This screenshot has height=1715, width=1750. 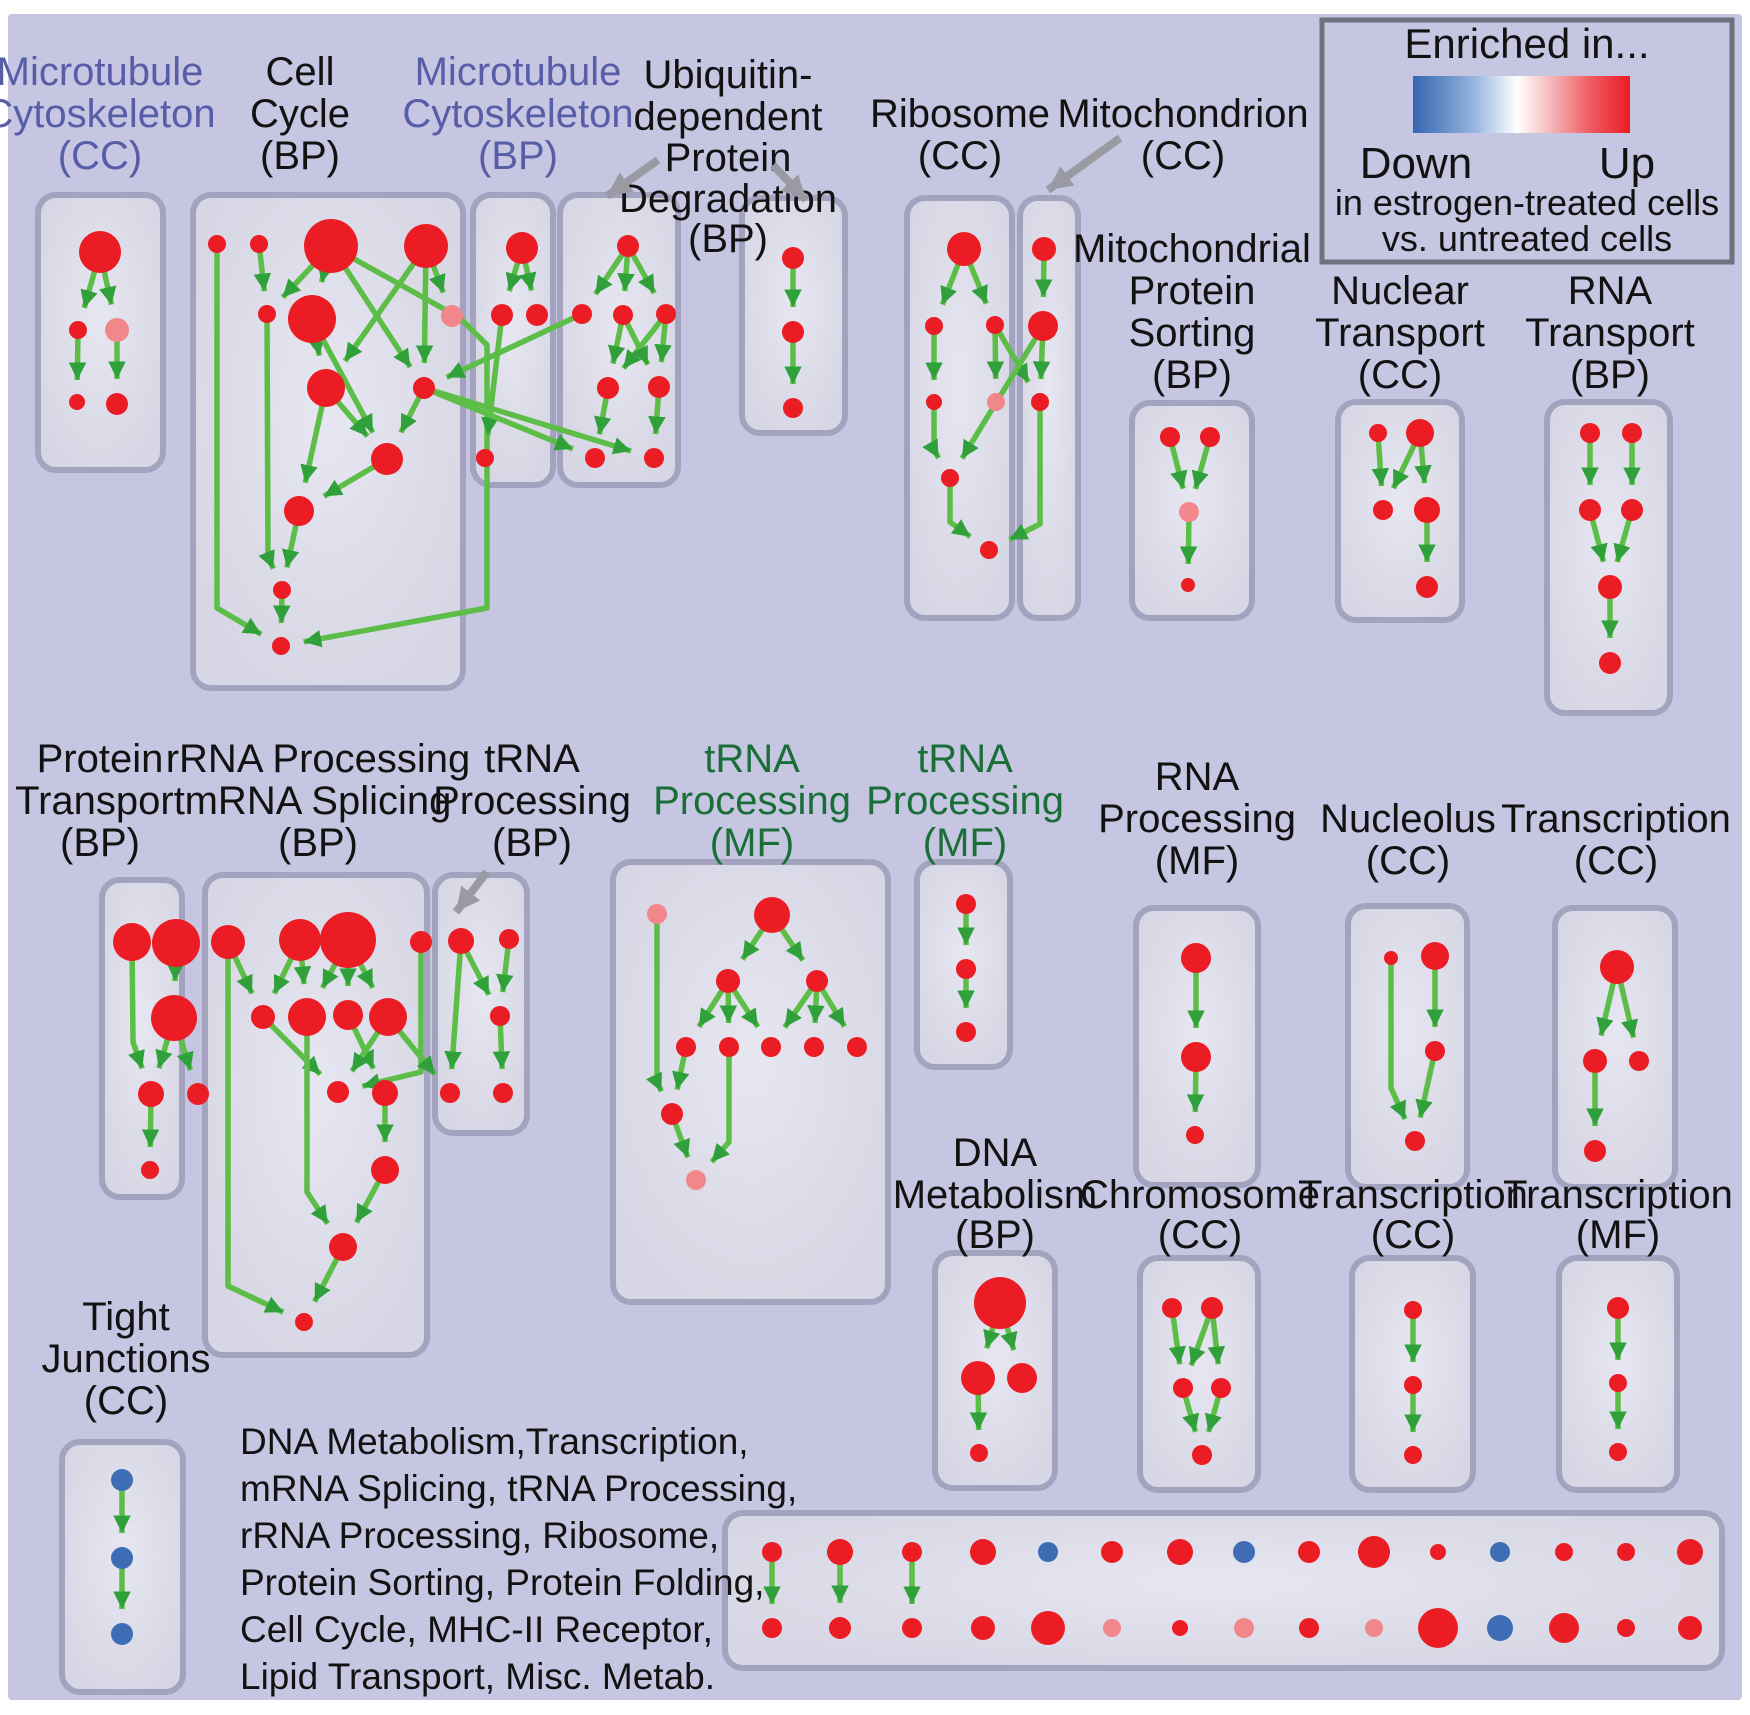 What do you see at coordinates (960, 135) in the screenshot?
I see `group-label: Ribosome (CC)` at bounding box center [960, 135].